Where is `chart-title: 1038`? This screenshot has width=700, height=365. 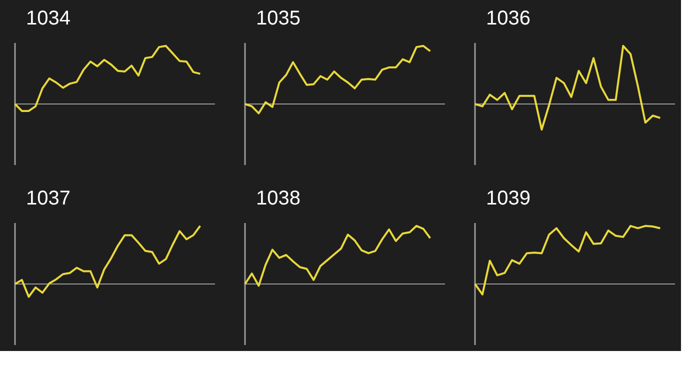
chart-title: 1038 is located at coordinates (278, 198).